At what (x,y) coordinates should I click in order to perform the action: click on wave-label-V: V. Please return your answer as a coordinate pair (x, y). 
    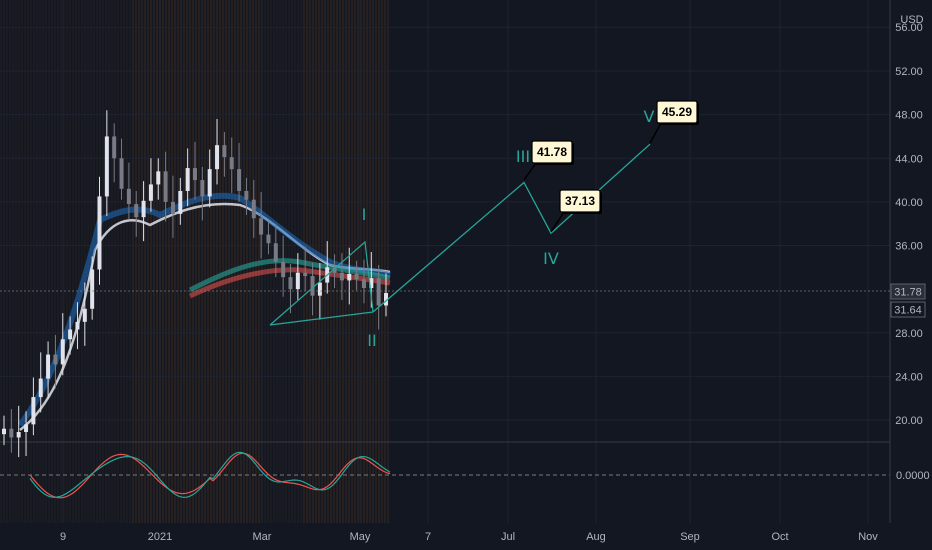
    Looking at the image, I should click on (649, 116).